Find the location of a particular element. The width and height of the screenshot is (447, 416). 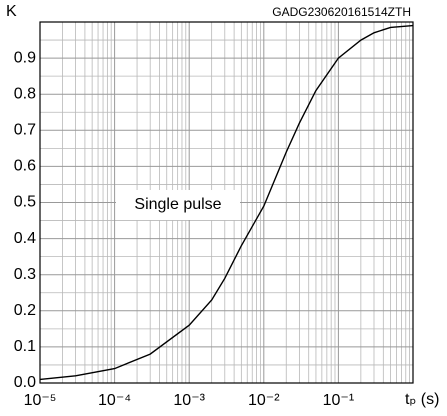

x-axis-label: tₚ (s) is located at coordinates (422, 399).